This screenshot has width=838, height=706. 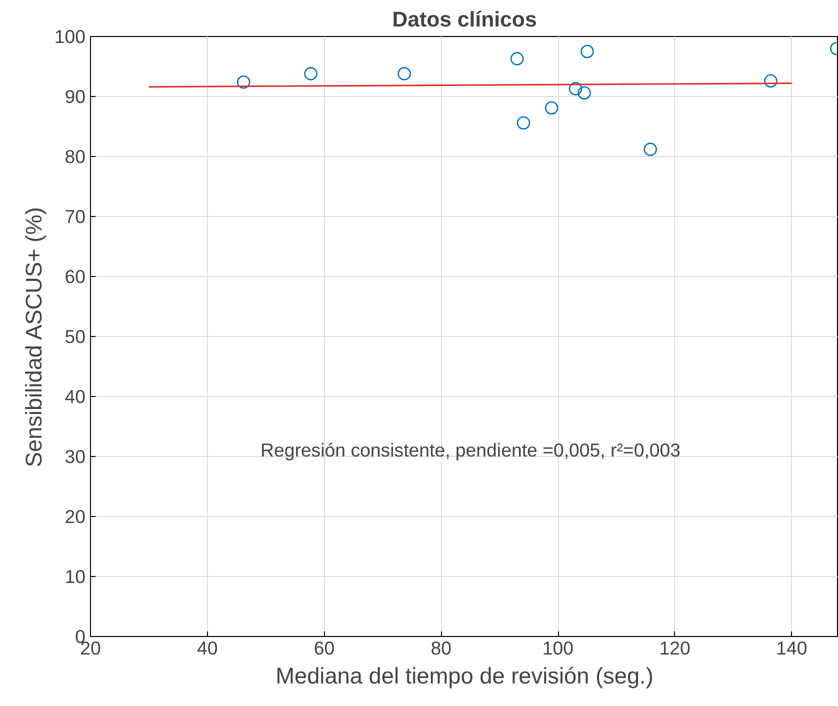 I want to click on x-tick-label: 140, so click(x=792, y=648).